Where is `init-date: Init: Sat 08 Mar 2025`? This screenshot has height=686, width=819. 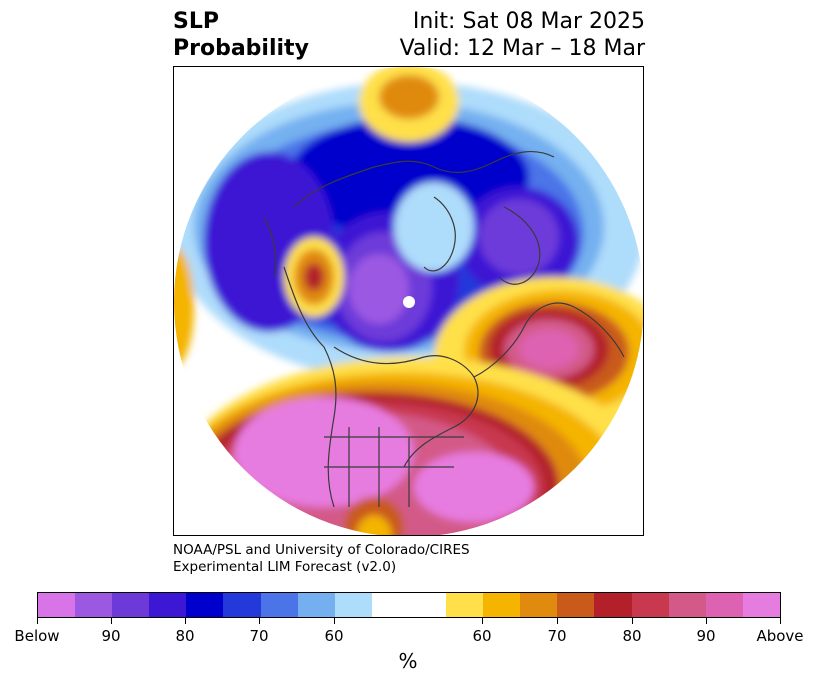
init-date: Init: Sat 08 Mar 2025 is located at coordinates (528, 21).